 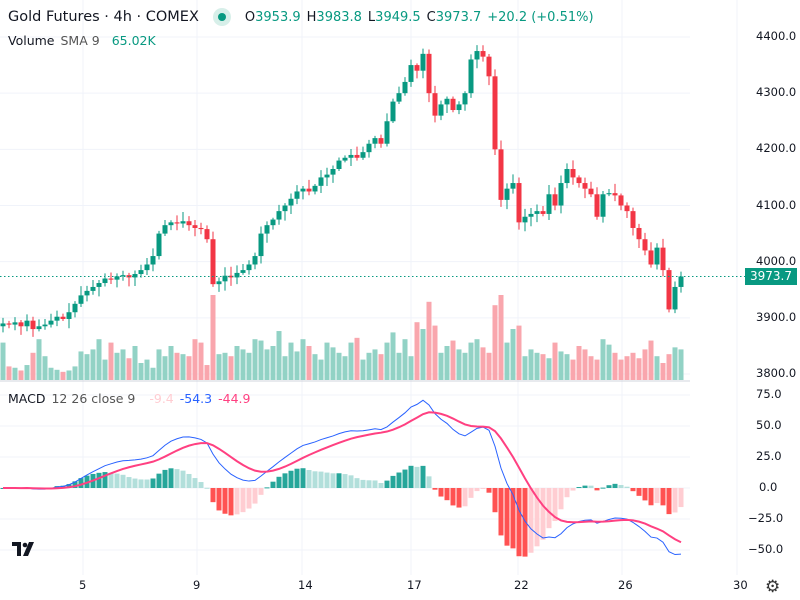 I want to click on macd-legend: MACD 12 26 close 9 -9.4 -54.3 -44.9, so click(x=129, y=398).